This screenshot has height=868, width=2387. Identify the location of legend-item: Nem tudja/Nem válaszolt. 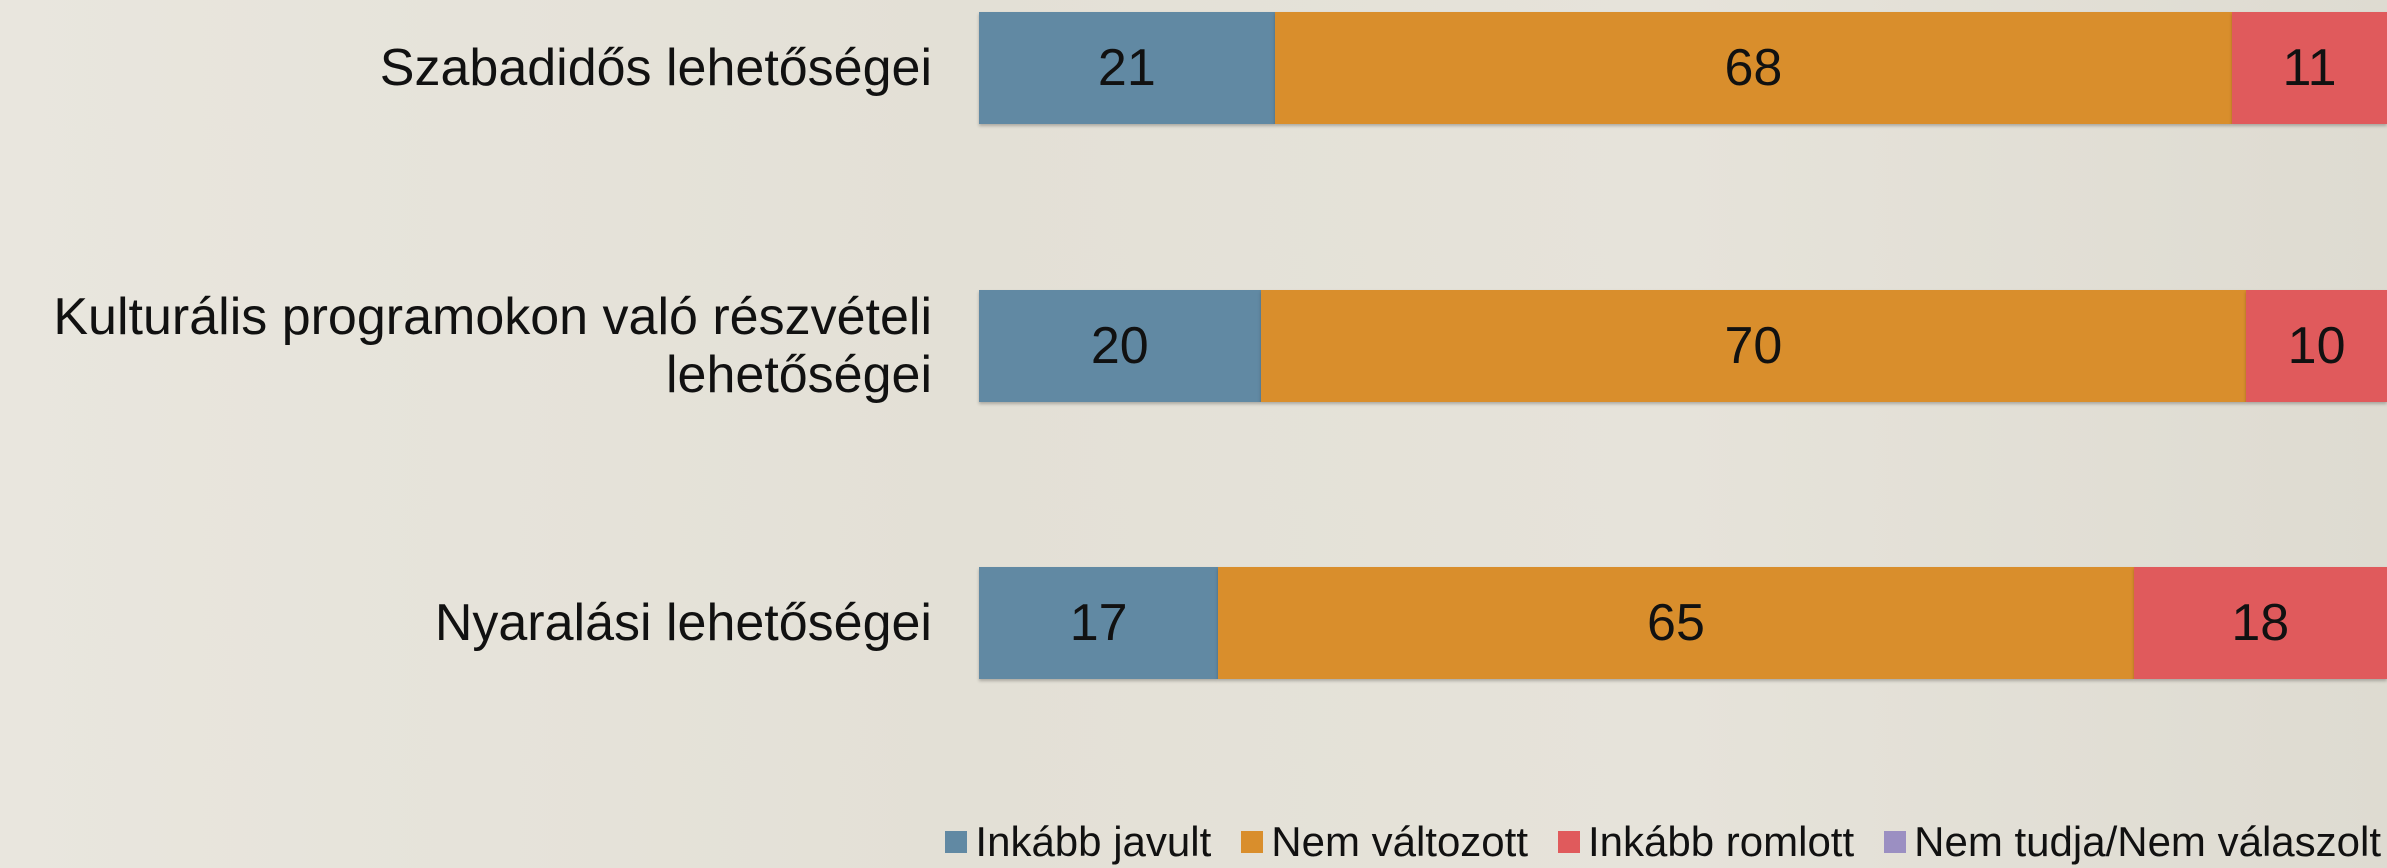
(2132, 842).